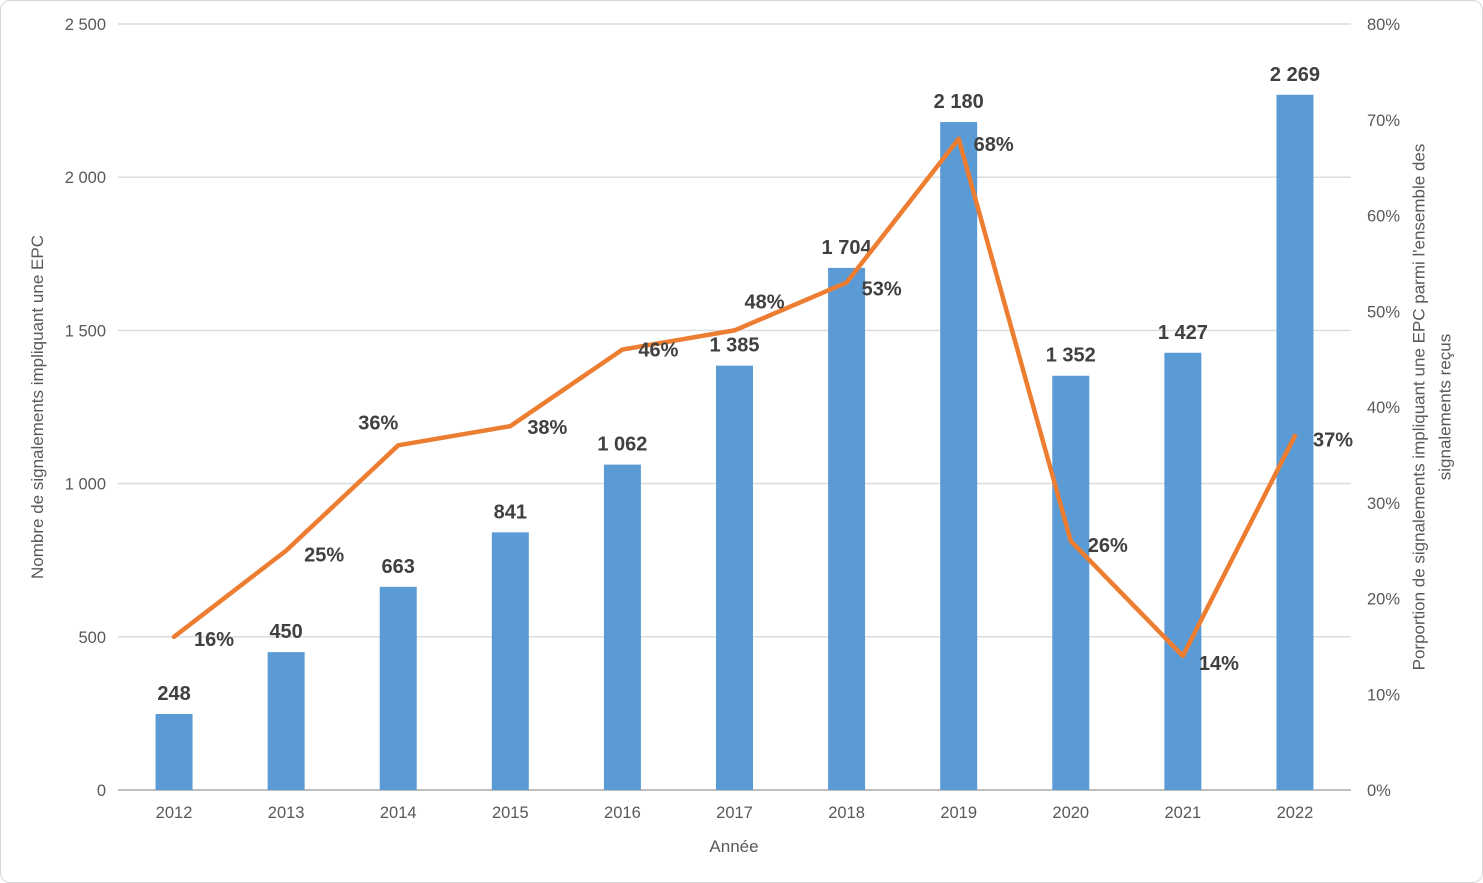  Describe the element at coordinates (622, 813) in the screenshot. I see `x-axis-tick: 2016` at that location.